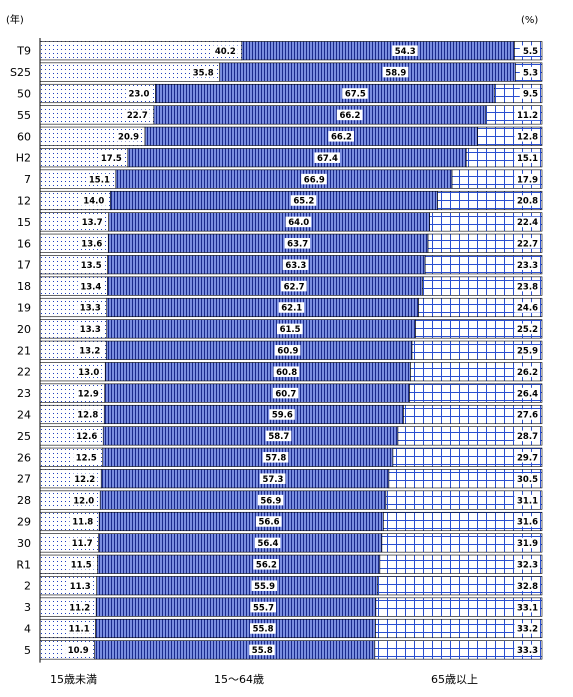  Describe the element at coordinates (527, 651) in the screenshot. I see `value-label-65-plus: 33.3` at that location.